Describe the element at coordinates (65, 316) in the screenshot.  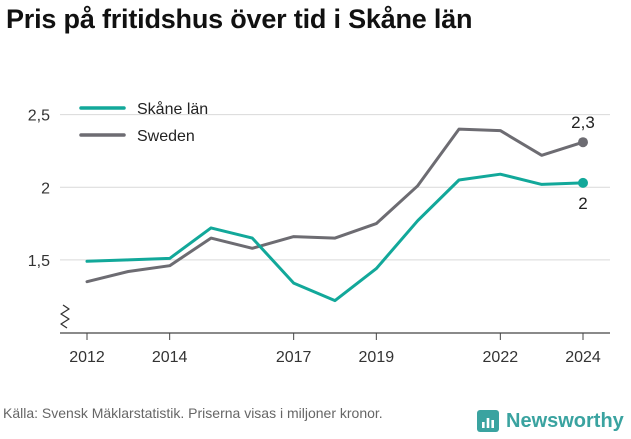
I see `y-axis-break-marker` at that location.